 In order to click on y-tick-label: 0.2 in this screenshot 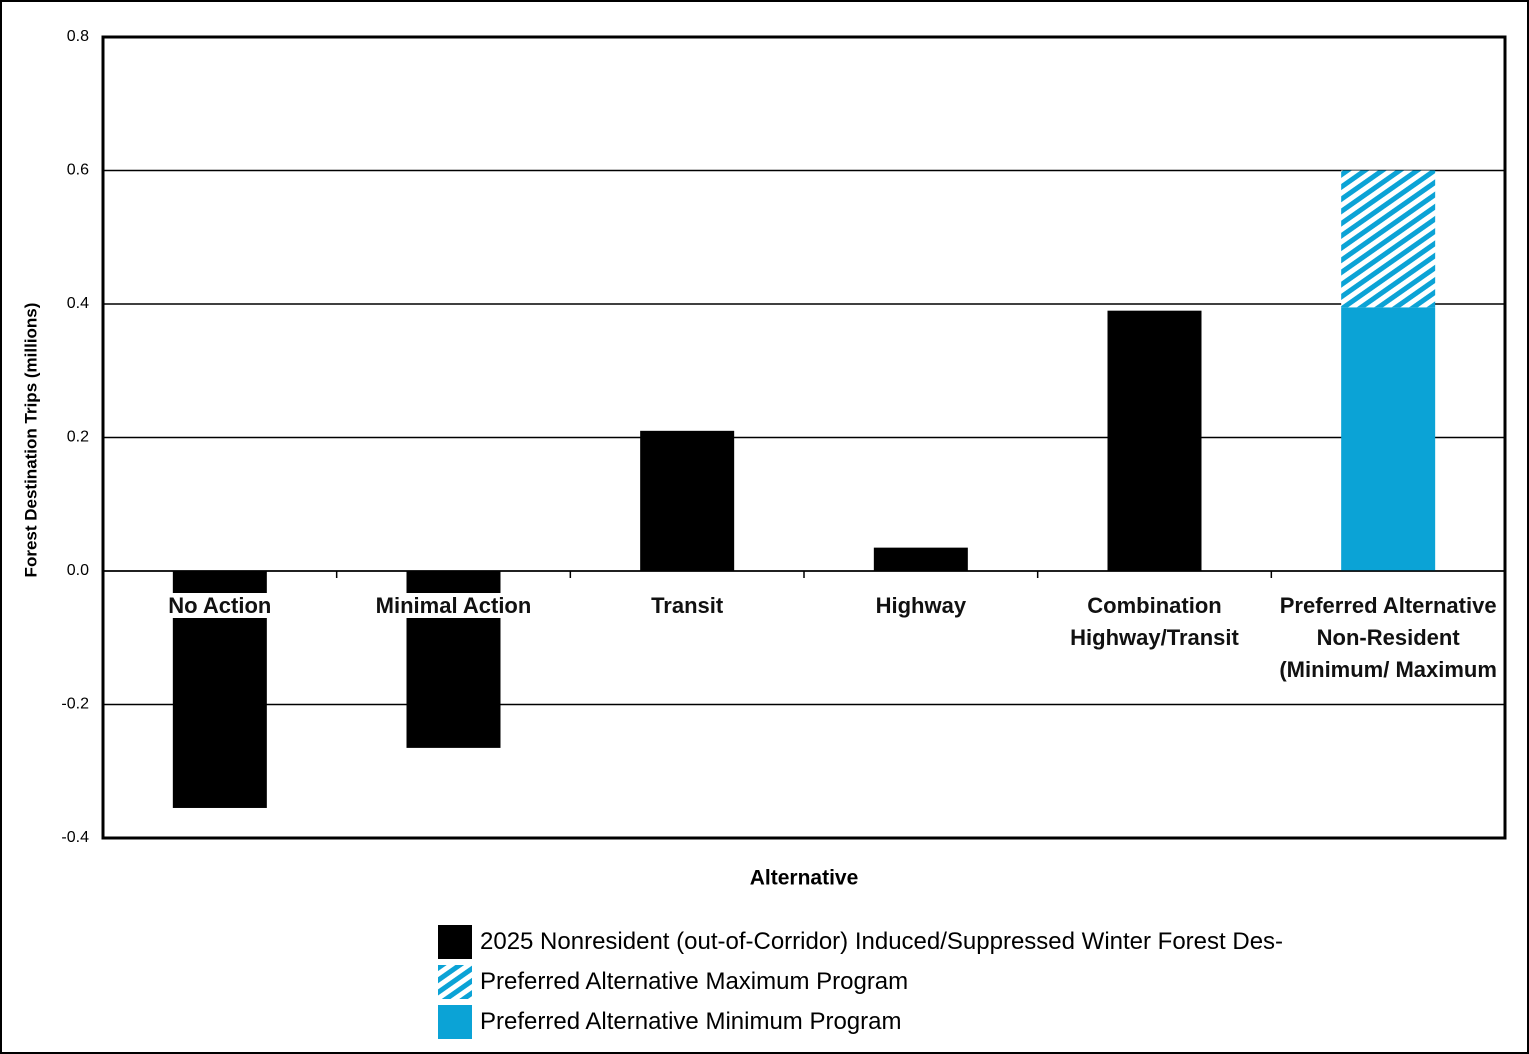, I will do `click(78, 437)`.